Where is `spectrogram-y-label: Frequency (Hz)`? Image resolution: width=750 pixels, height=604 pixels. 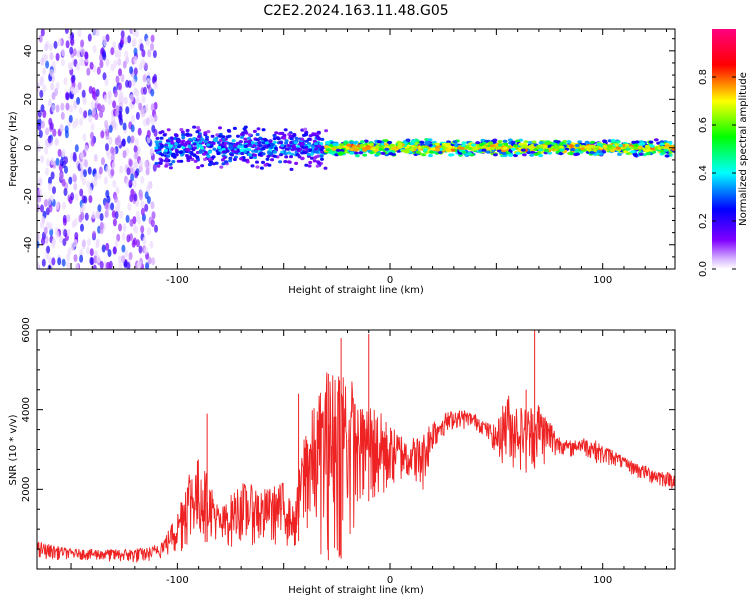 spectrogram-y-label: Frequency (Hz) is located at coordinates (13, 149).